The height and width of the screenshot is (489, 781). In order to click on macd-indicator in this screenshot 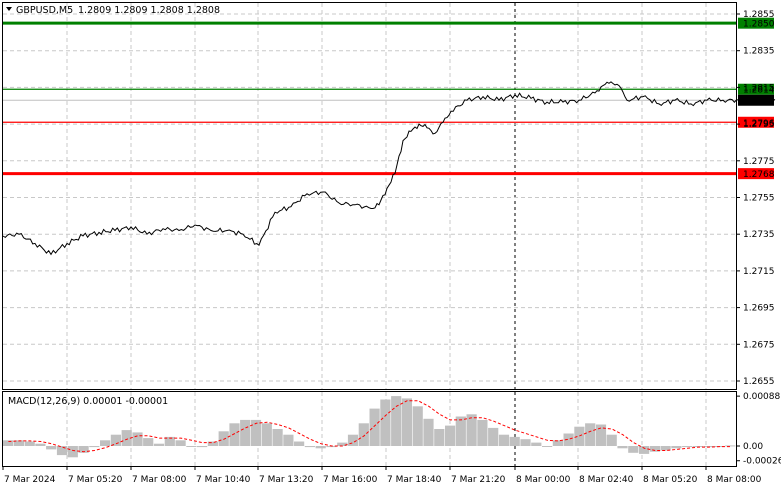, I will do `click(369, 427)`.